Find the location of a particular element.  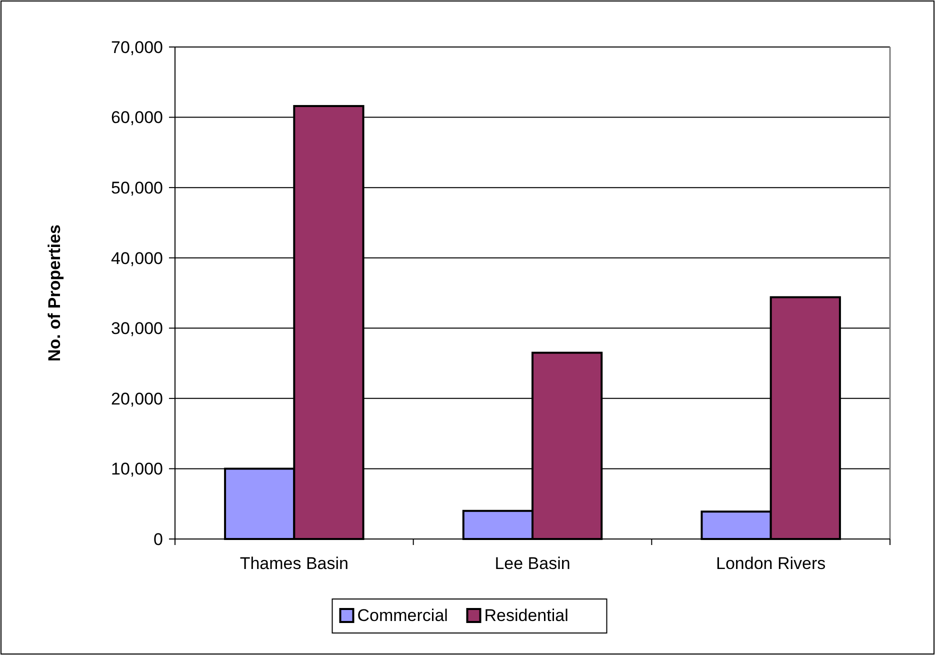

y-tick-label: 10,000 is located at coordinates (137, 469).